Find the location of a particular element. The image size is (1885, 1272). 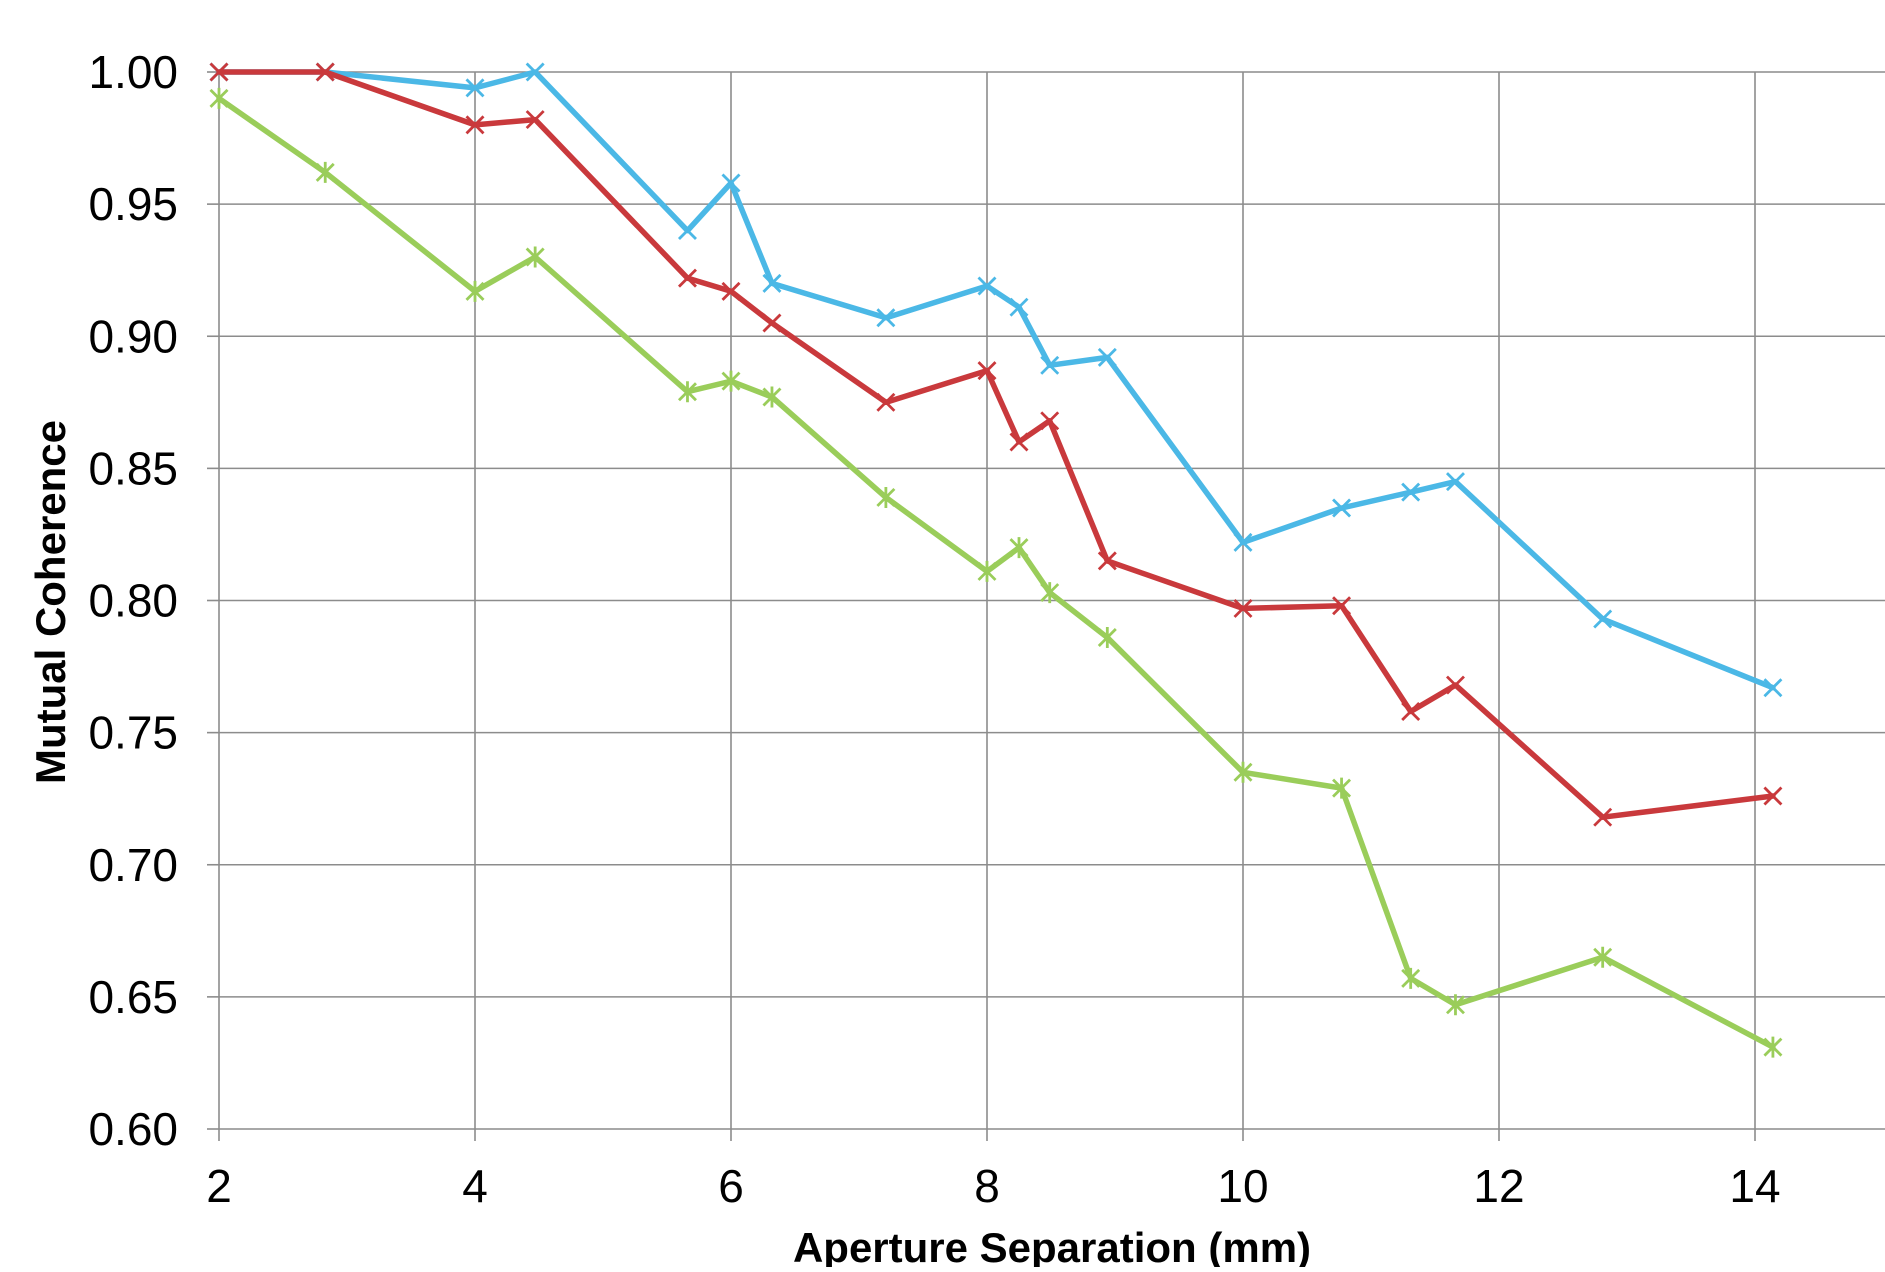

y-axis-title: Mutual Coherence is located at coordinates (50, 602).